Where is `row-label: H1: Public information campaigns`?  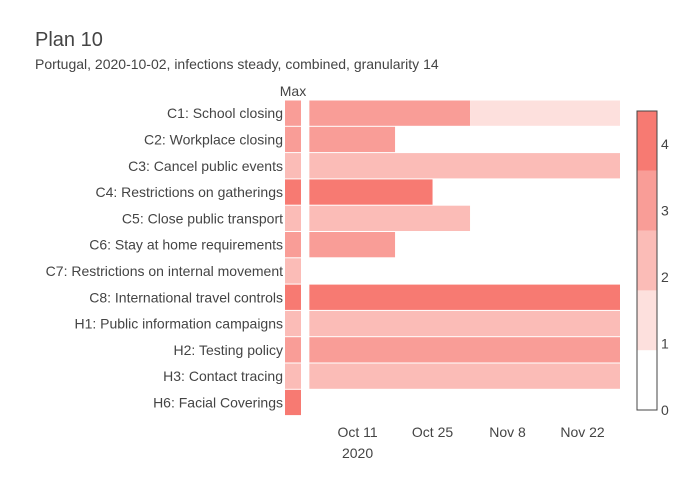
row-label: H1: Public information campaigns is located at coordinates (178, 324).